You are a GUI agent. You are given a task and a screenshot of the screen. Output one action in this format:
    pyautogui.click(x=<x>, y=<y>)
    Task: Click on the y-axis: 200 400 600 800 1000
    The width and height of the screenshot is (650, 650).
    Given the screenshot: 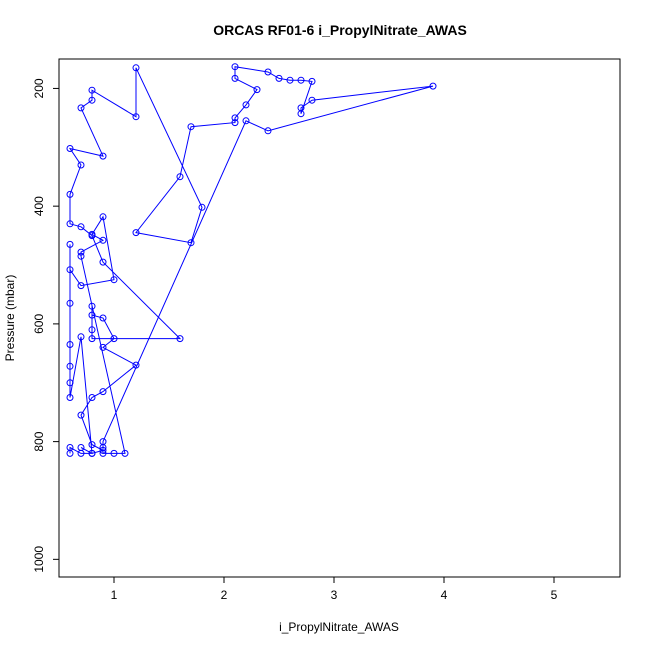 What is the action you would take?
    pyautogui.click(x=45, y=325)
    